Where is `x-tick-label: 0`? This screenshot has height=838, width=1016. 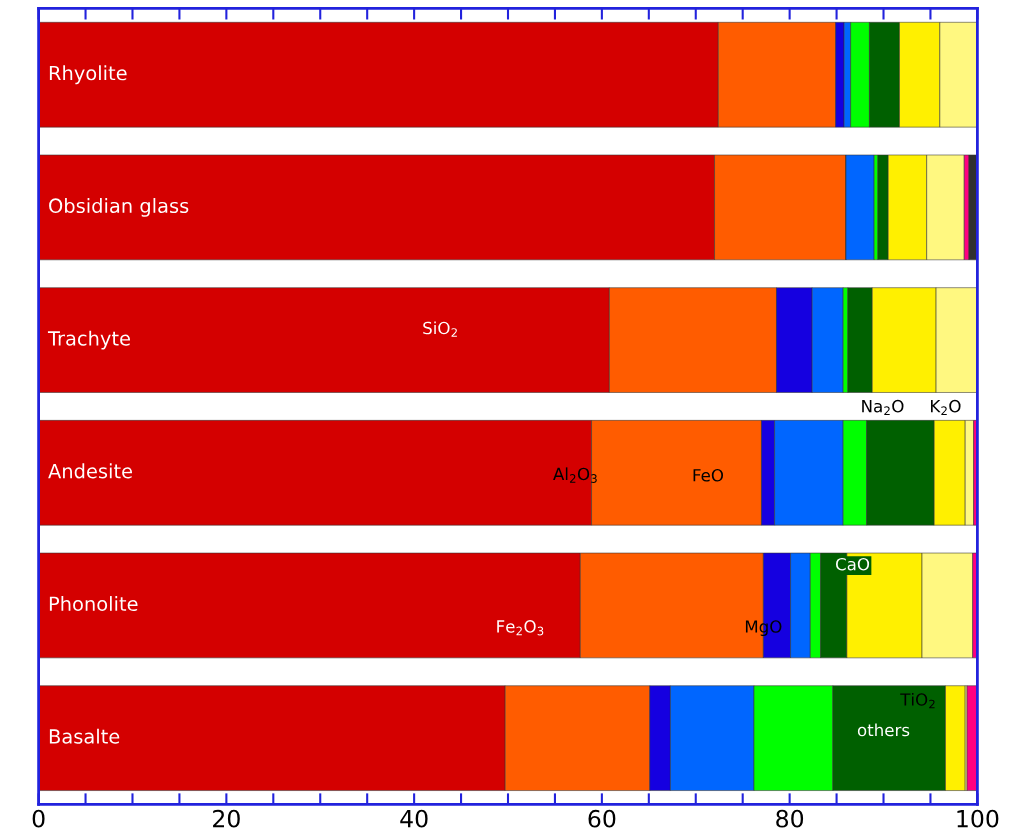 x-tick-label: 0 is located at coordinates (38, 818).